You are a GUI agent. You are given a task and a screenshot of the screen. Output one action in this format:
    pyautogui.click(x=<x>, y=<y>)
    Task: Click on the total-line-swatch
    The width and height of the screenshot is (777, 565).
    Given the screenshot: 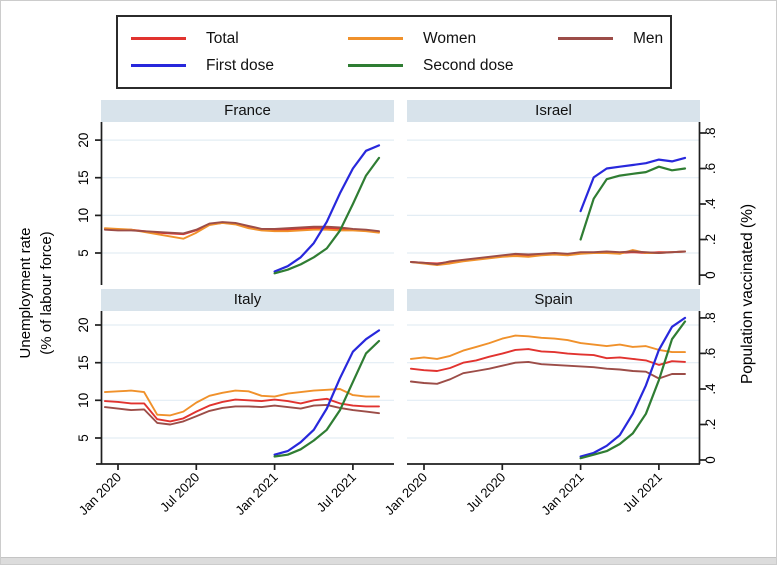 What is the action you would take?
    pyautogui.click(x=158, y=38)
    